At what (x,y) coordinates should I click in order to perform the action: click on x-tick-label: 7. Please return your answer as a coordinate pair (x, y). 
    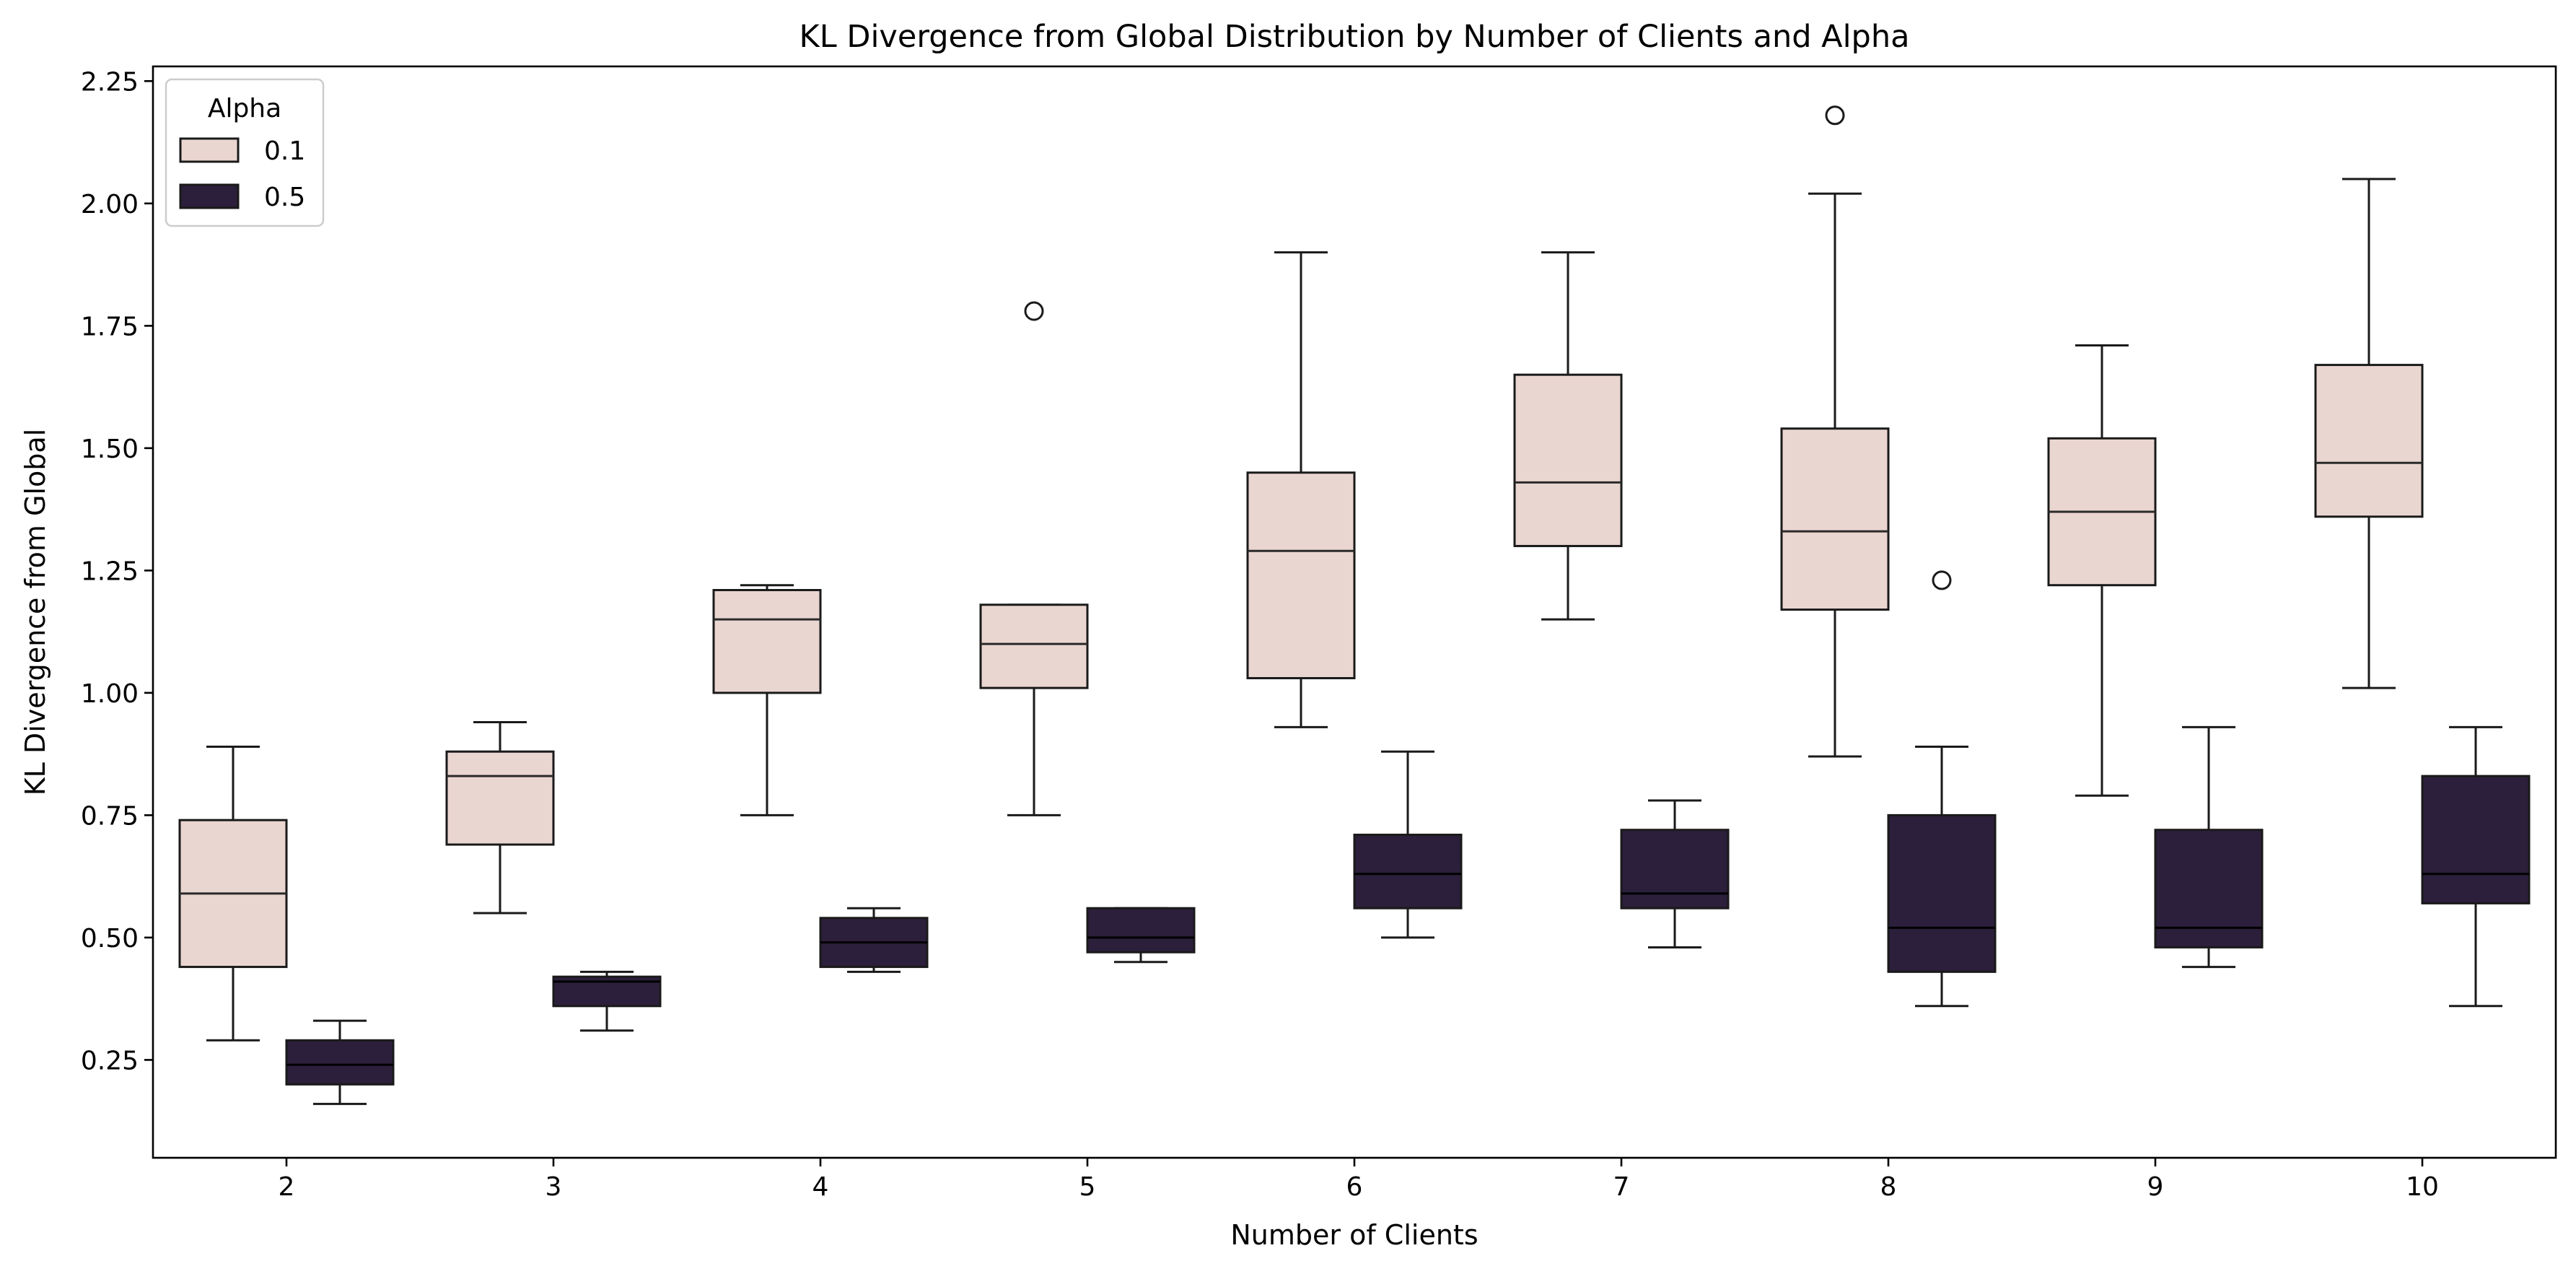
    Looking at the image, I should click on (1621, 1187).